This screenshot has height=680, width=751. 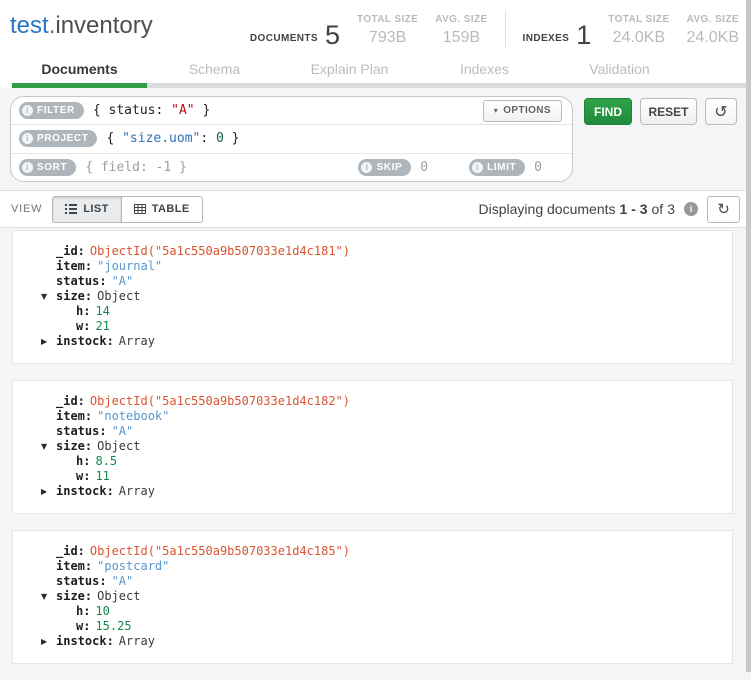 What do you see at coordinates (113, 626) in the screenshot?
I see `field-value: 15.25` at bounding box center [113, 626].